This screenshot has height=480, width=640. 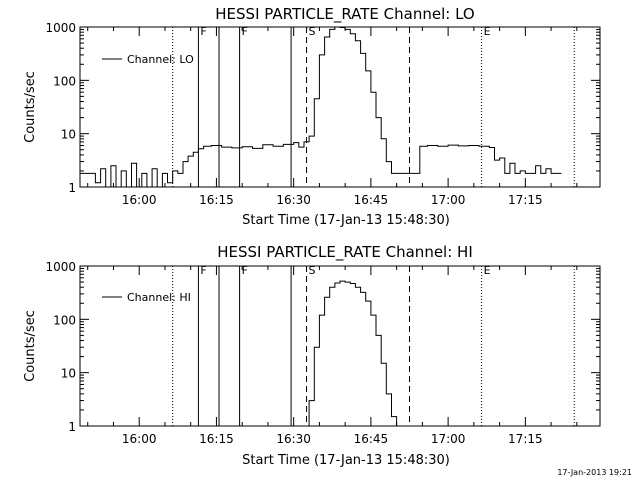 I want to click on chart-title-lo: HESSI PARTICLE_RATE Channel: LO, so click(x=344, y=14).